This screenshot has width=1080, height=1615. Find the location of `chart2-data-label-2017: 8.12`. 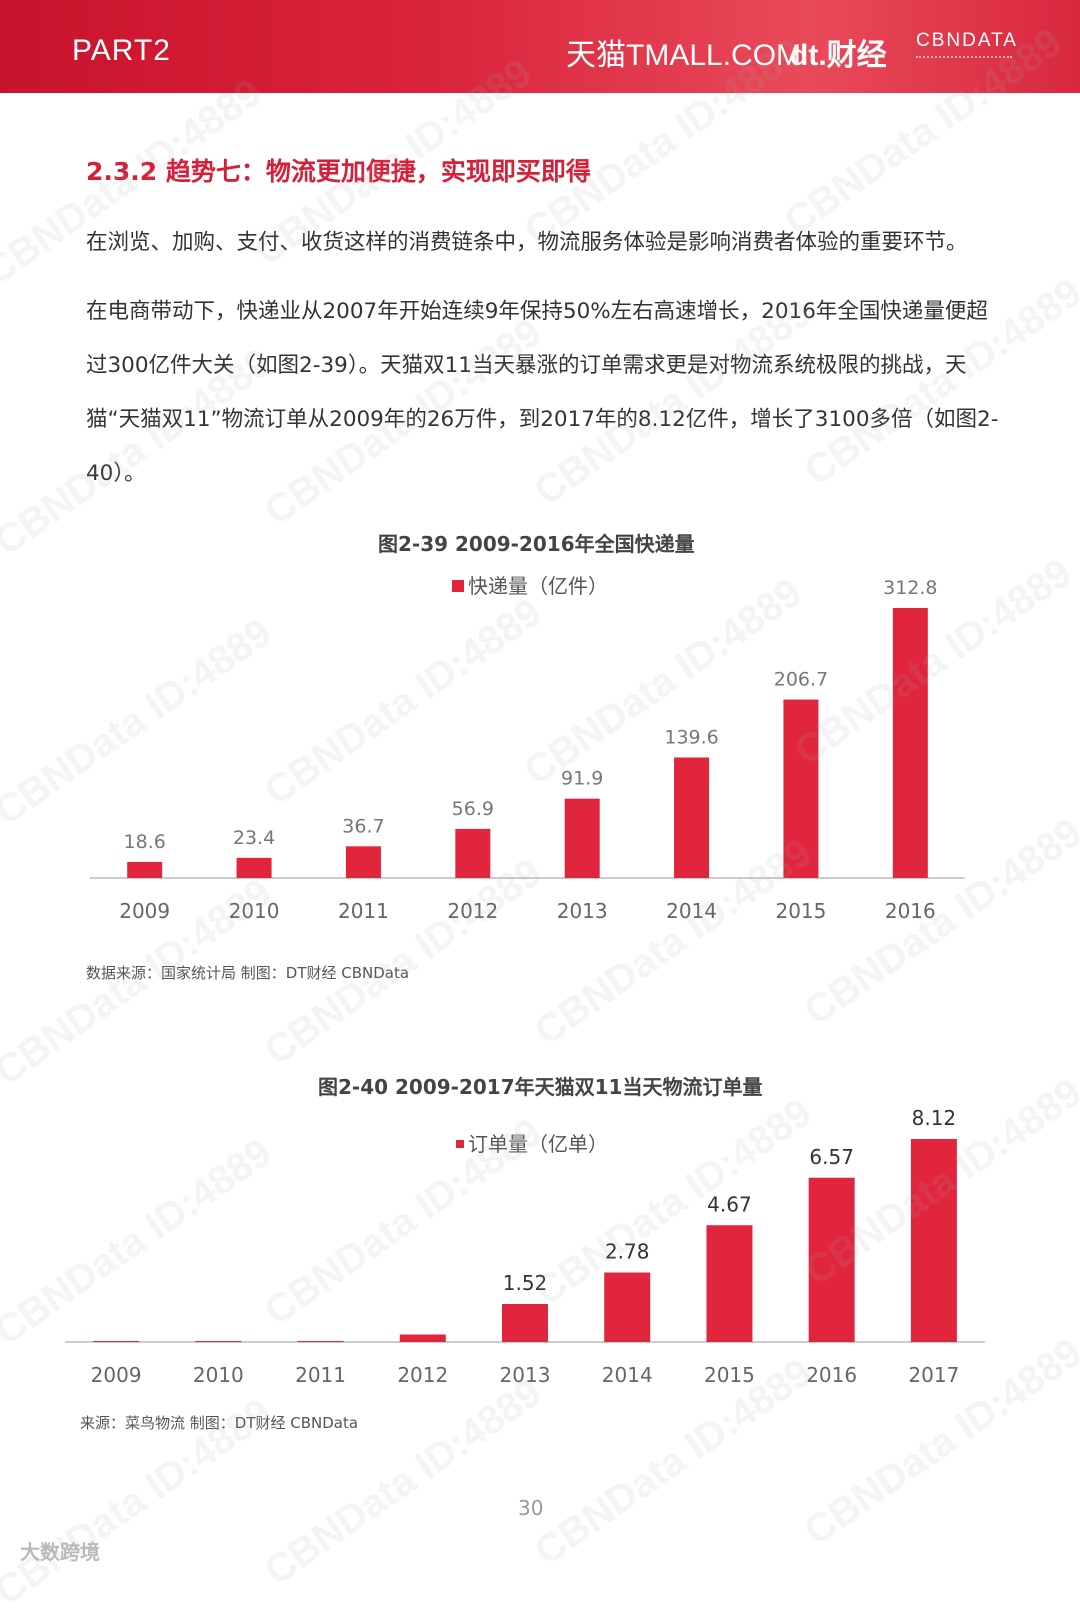

chart2-data-label-2017: 8.12 is located at coordinates (934, 1118).